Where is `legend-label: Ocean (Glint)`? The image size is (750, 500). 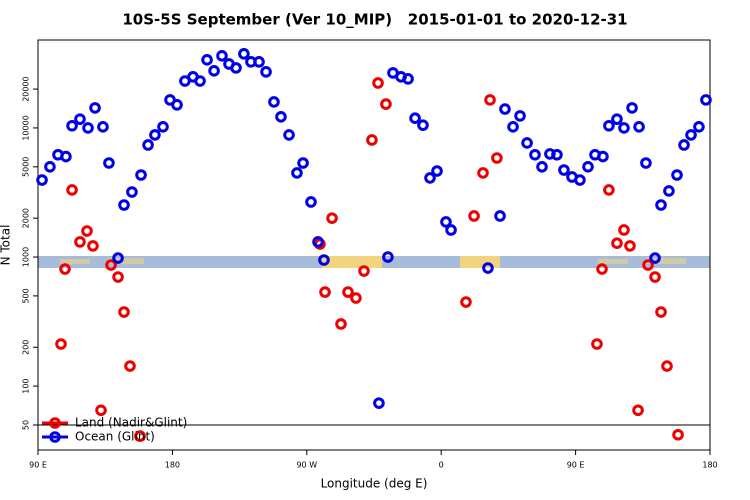 legend-label: Ocean (Glint) is located at coordinates (115, 437).